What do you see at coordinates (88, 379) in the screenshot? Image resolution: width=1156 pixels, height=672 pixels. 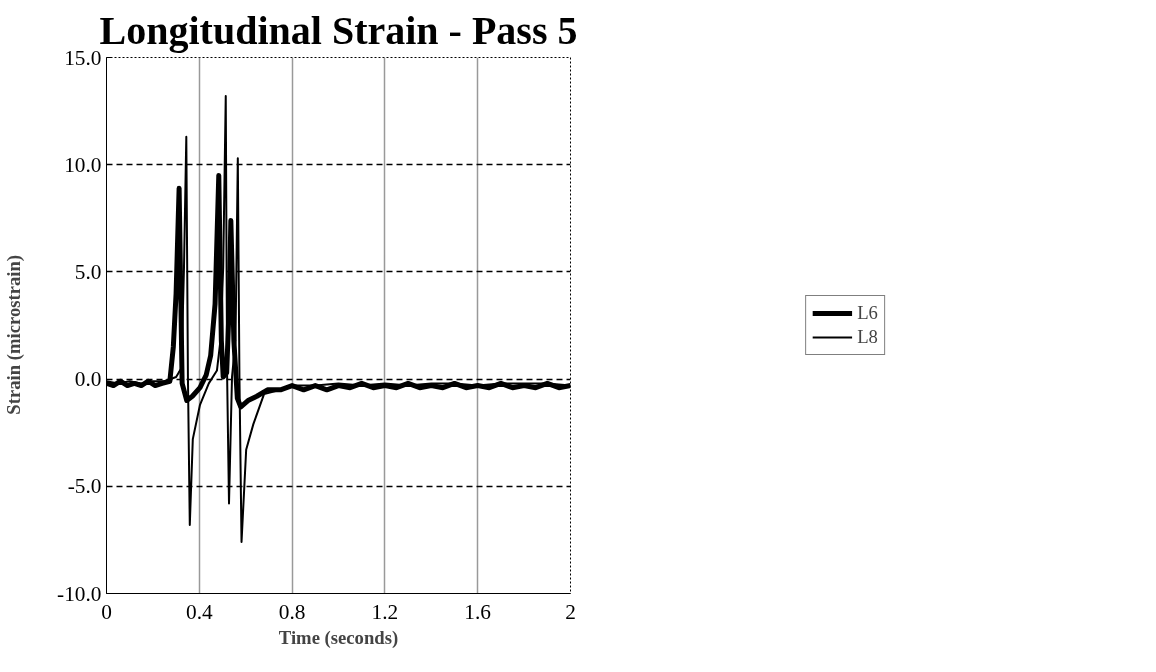 I see `y-tick-label: 0.0` at bounding box center [88, 379].